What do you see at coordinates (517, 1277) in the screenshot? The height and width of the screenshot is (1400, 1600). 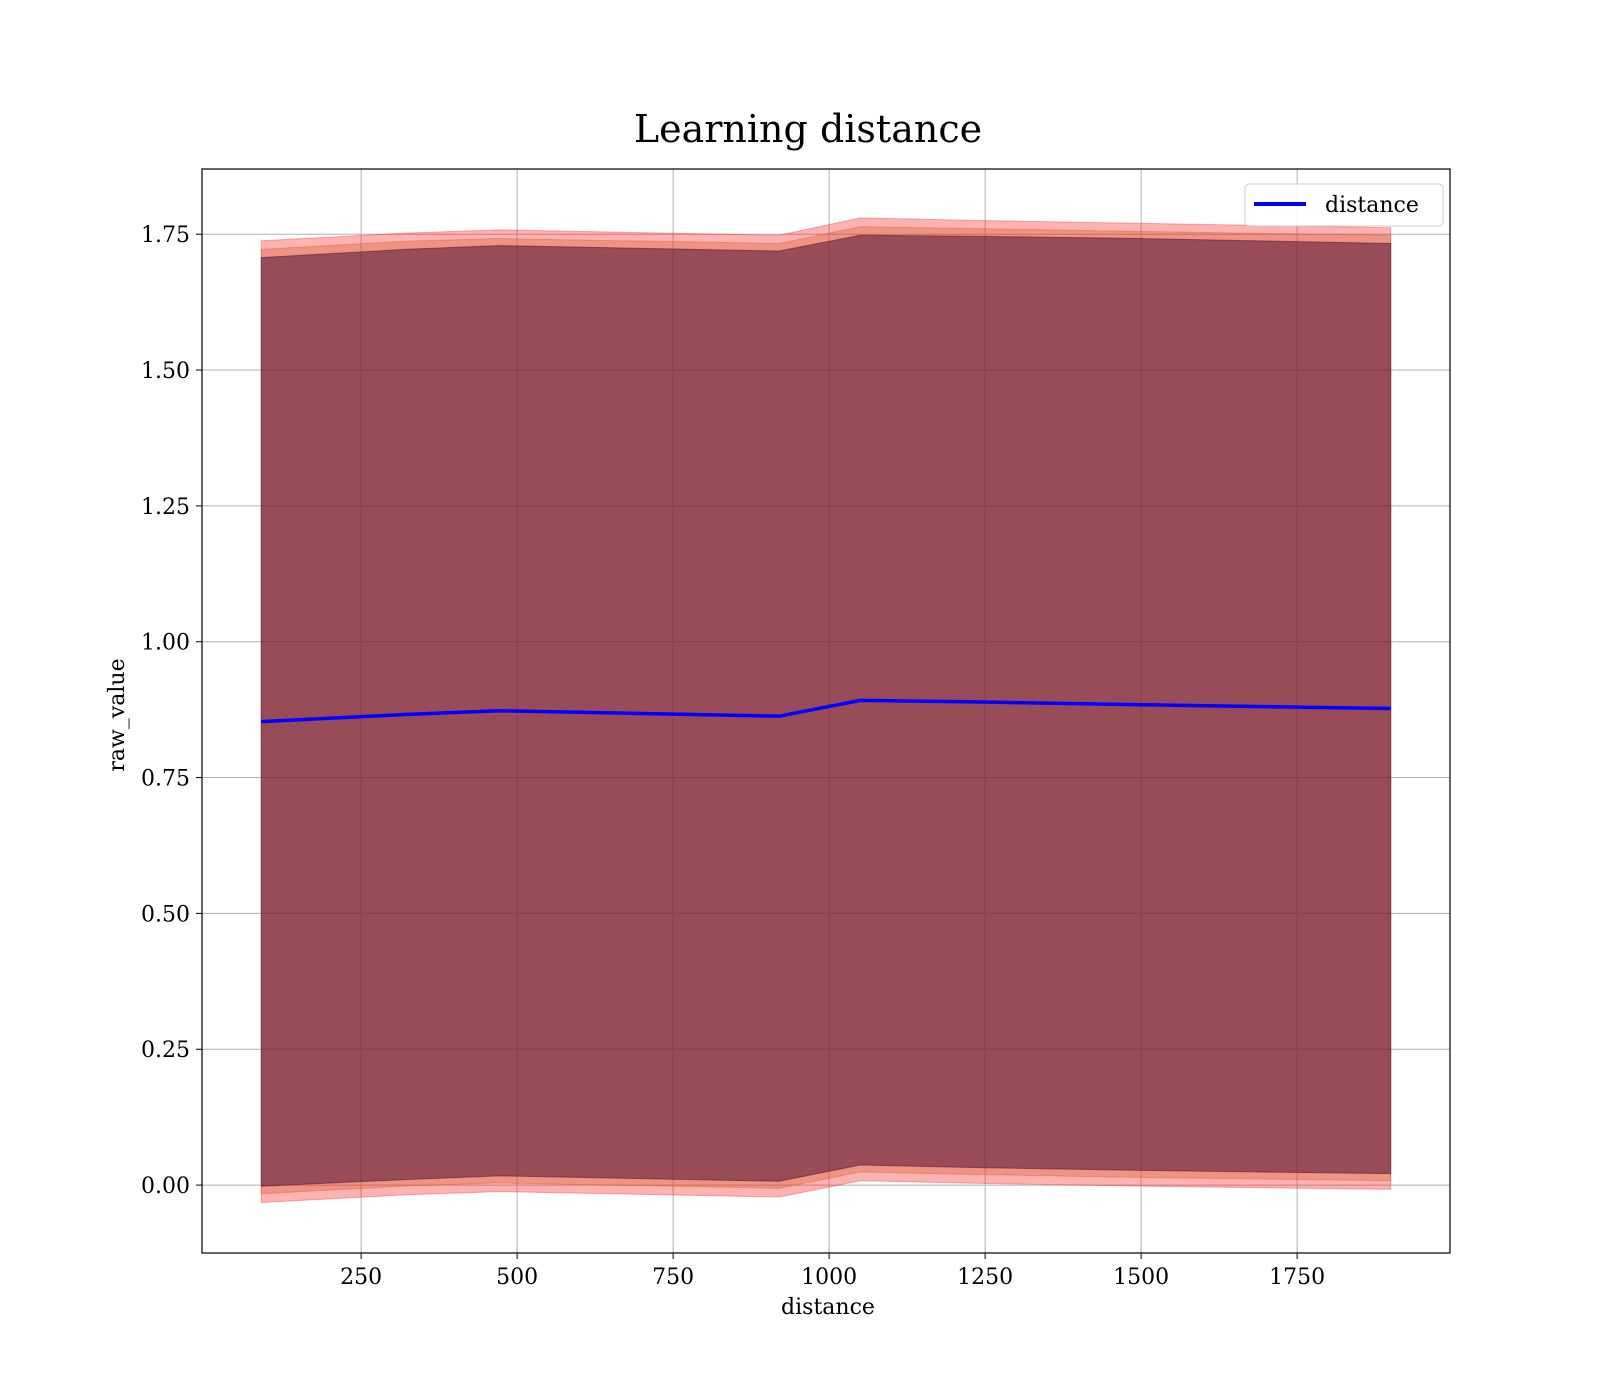 I see `x-tick-label: 500` at bounding box center [517, 1277].